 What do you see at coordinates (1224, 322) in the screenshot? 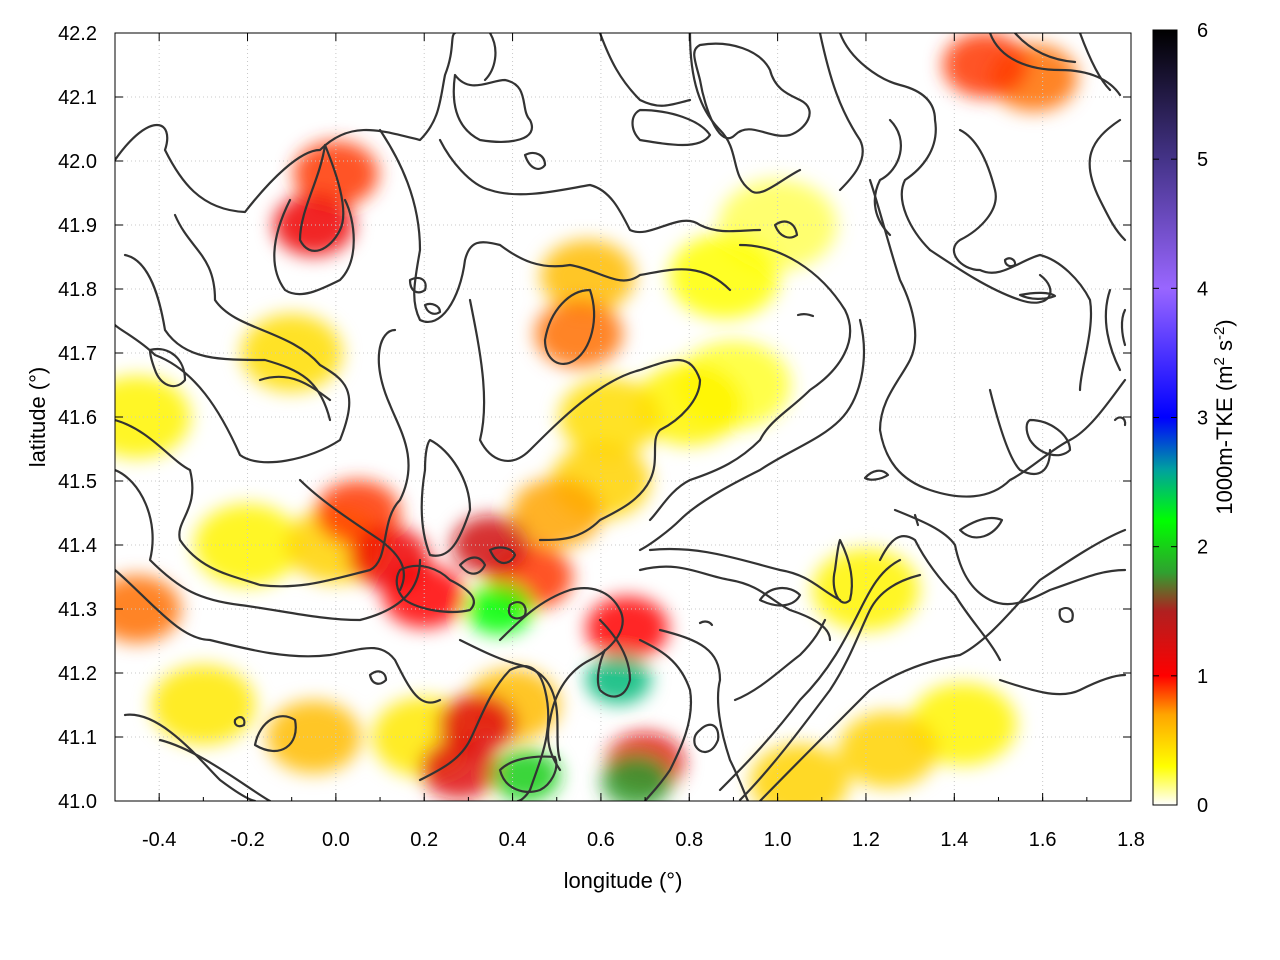
I see `colorbar-title-end: )` at bounding box center [1224, 322].